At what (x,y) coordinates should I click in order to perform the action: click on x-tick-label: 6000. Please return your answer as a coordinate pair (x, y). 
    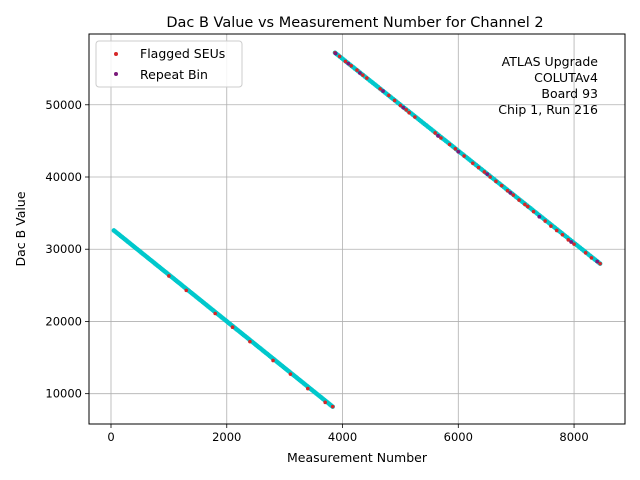
    Looking at the image, I should click on (458, 437).